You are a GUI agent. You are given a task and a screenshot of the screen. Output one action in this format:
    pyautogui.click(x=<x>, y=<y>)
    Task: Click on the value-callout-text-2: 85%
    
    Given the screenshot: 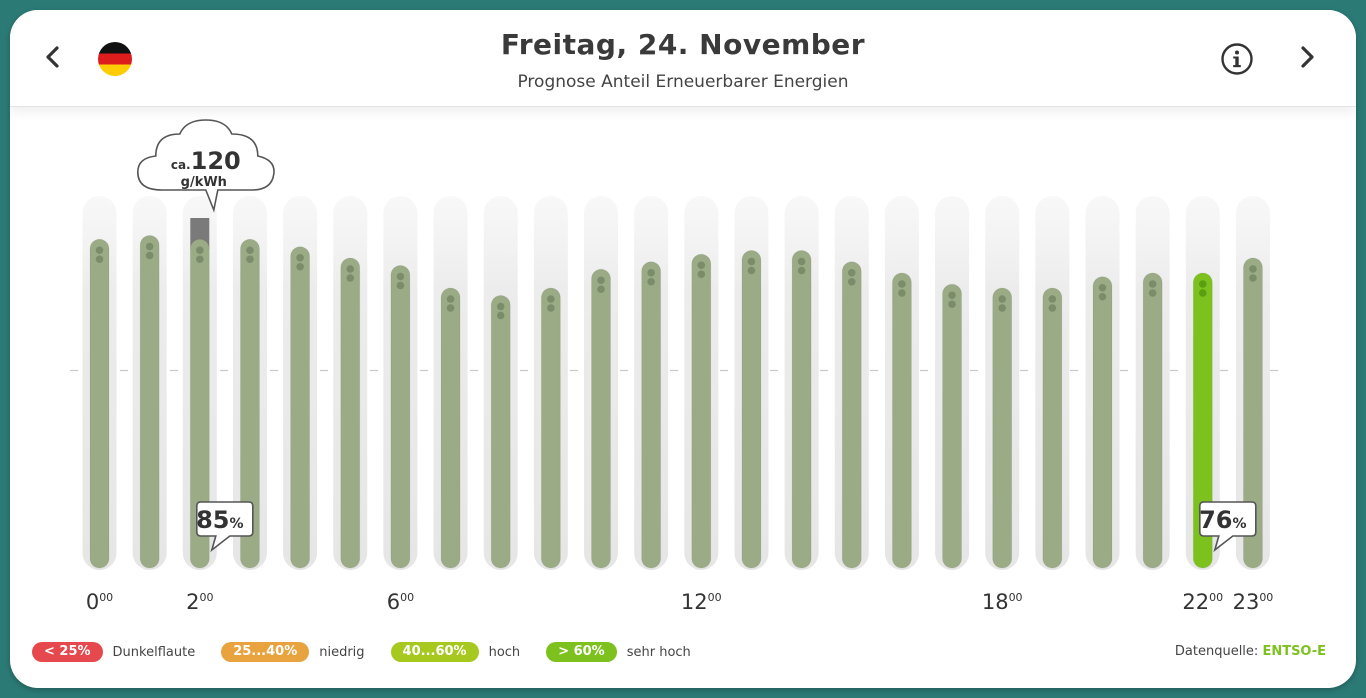 What is the action you would take?
    pyautogui.click(x=219, y=520)
    